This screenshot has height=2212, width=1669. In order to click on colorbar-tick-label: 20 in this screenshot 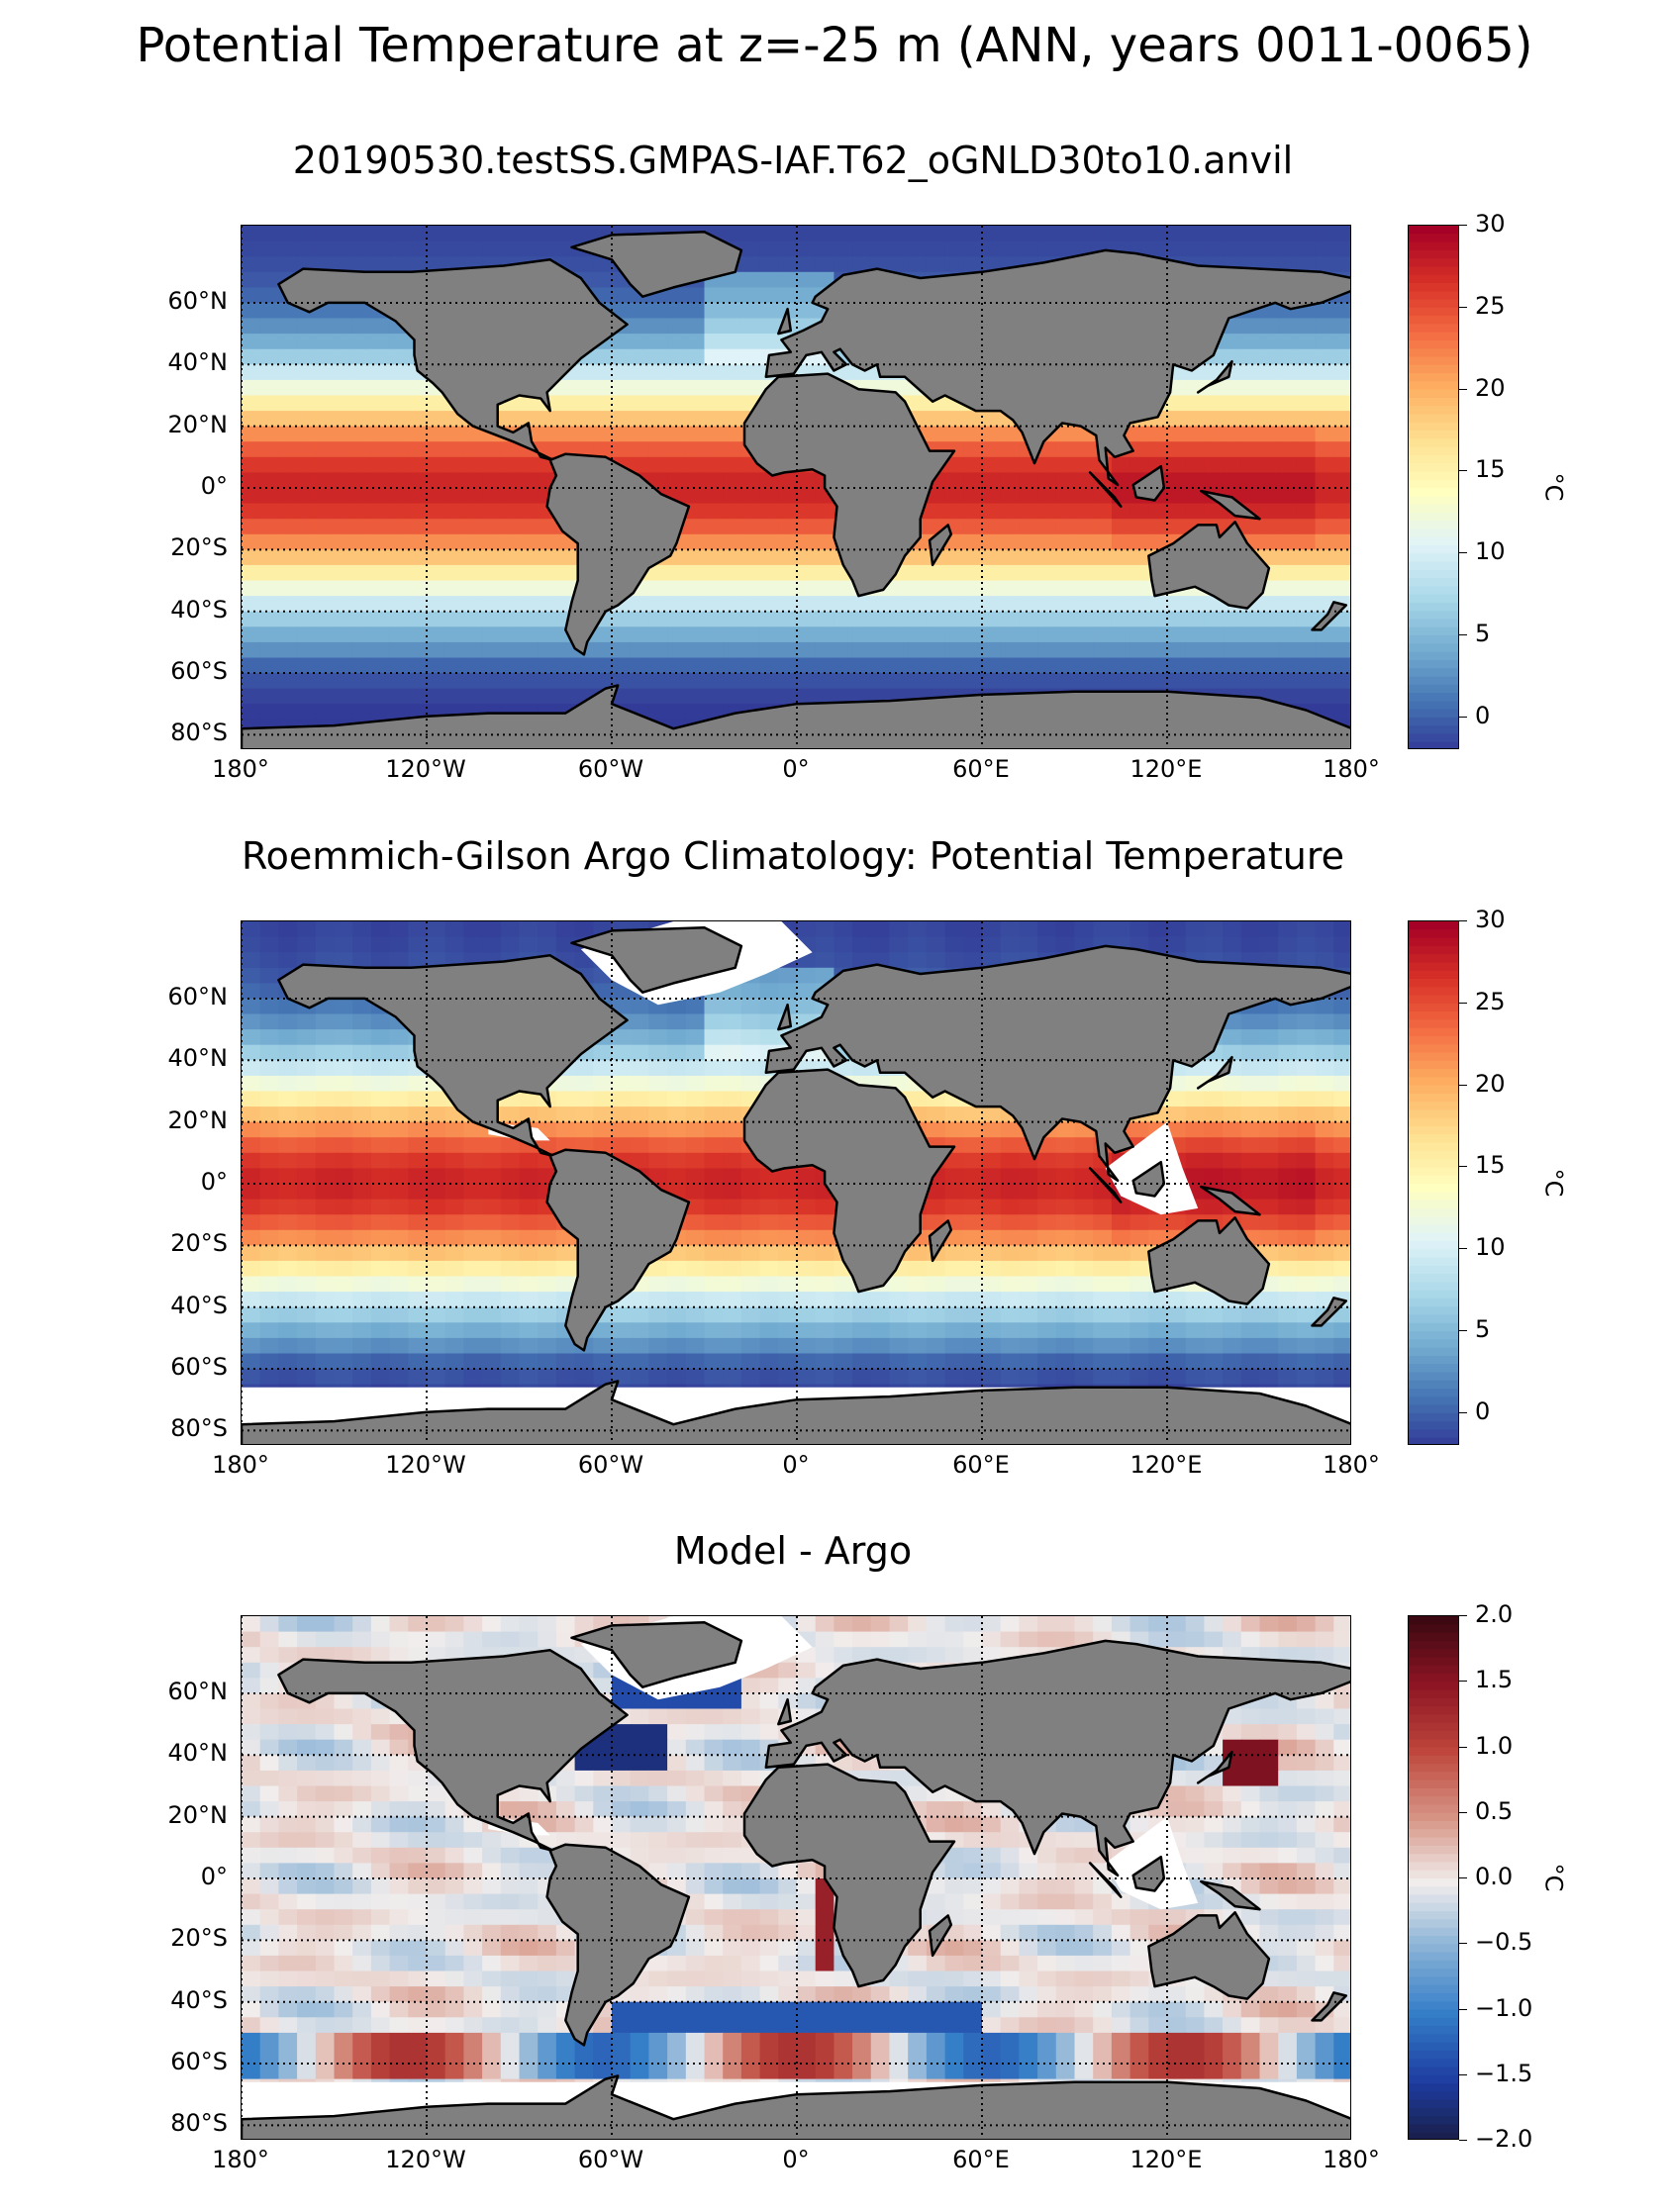, I will do `click(1490, 387)`.